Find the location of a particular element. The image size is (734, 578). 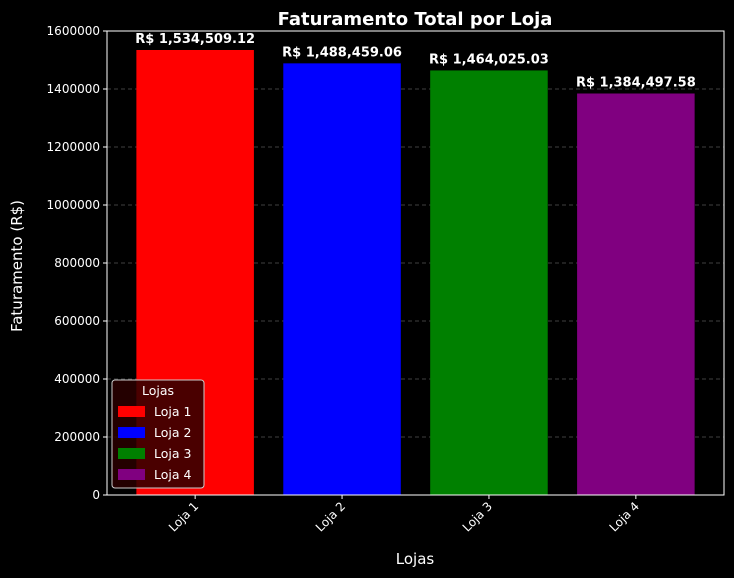

x-tick-label: Loja 4 is located at coordinates (624, 516).